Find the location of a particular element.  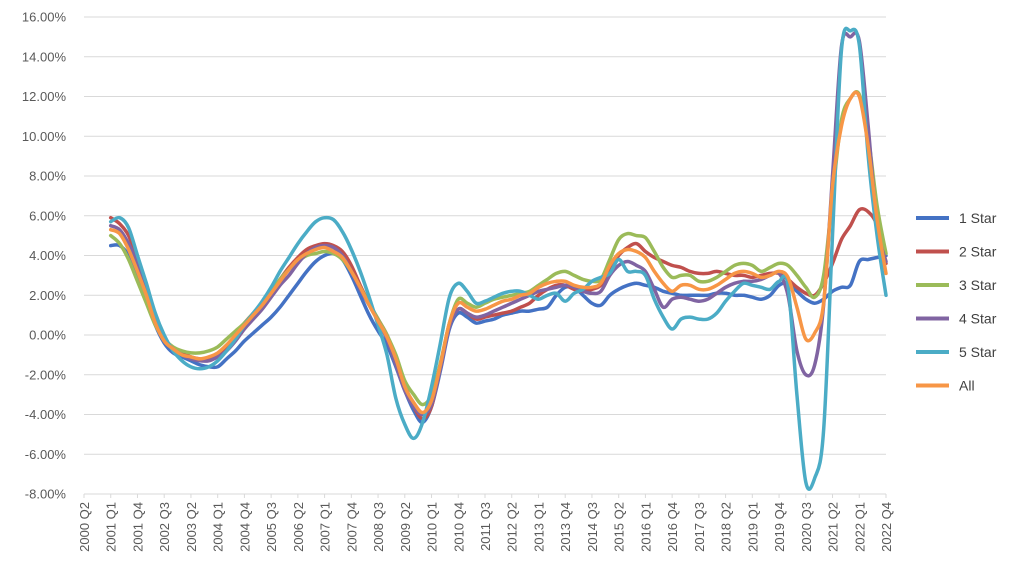

y-tick-label: 10.00% is located at coordinates (44, 136).